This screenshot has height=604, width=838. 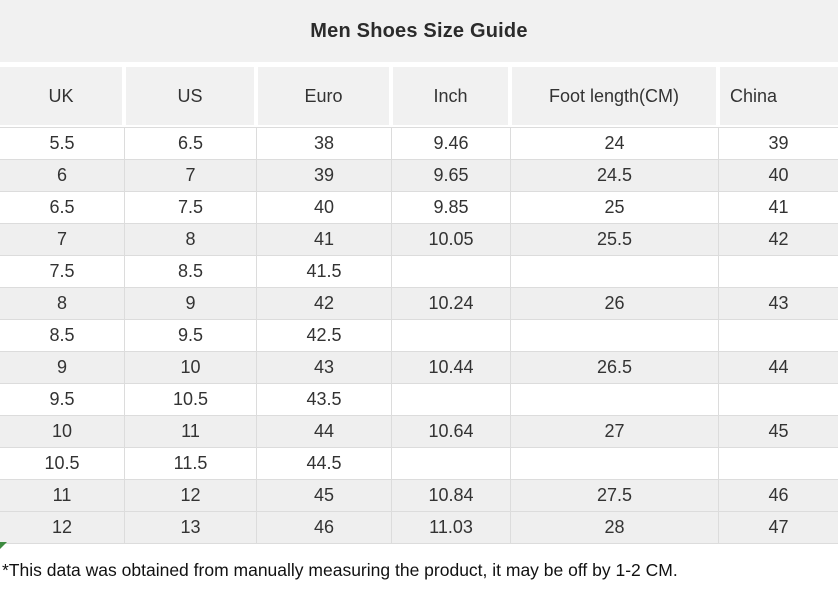 I want to click on table-cell: 42.5, so click(x=324, y=335).